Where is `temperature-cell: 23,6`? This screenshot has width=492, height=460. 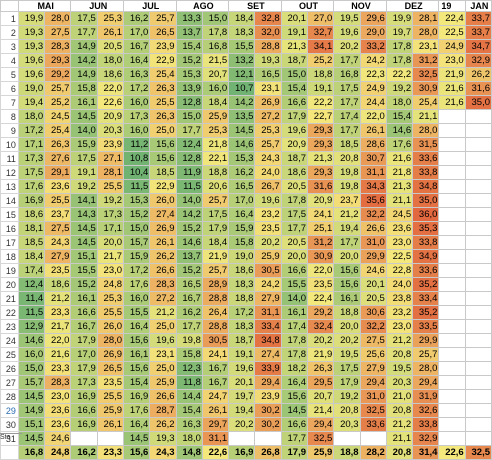 temperature-cell: 23,6 is located at coordinates (58, 410).